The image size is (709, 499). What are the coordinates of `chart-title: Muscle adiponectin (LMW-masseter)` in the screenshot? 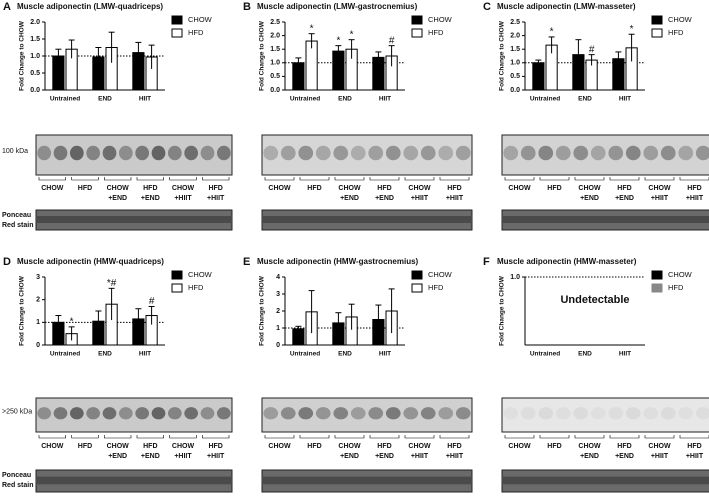 It's located at (566, 6).